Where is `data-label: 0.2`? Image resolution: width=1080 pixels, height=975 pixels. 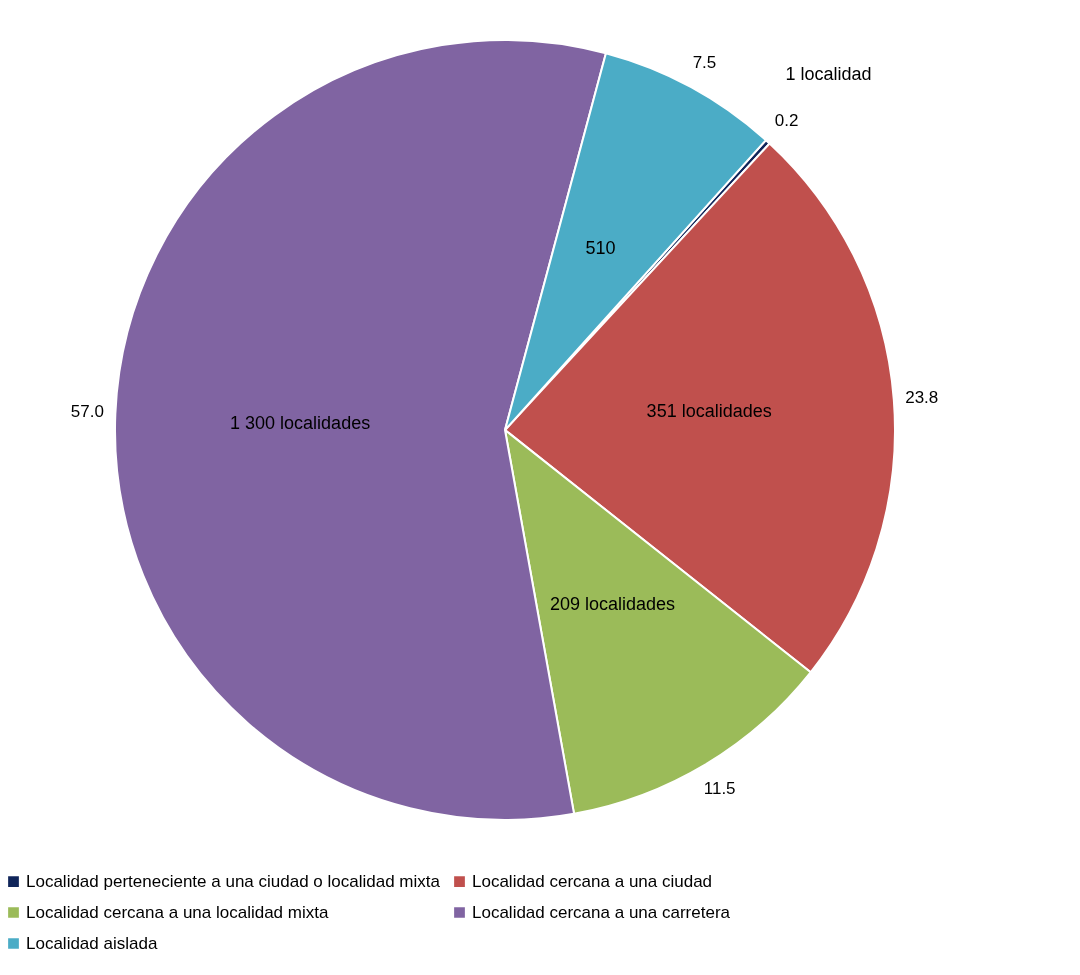 data-label: 0.2 is located at coordinates (786, 121).